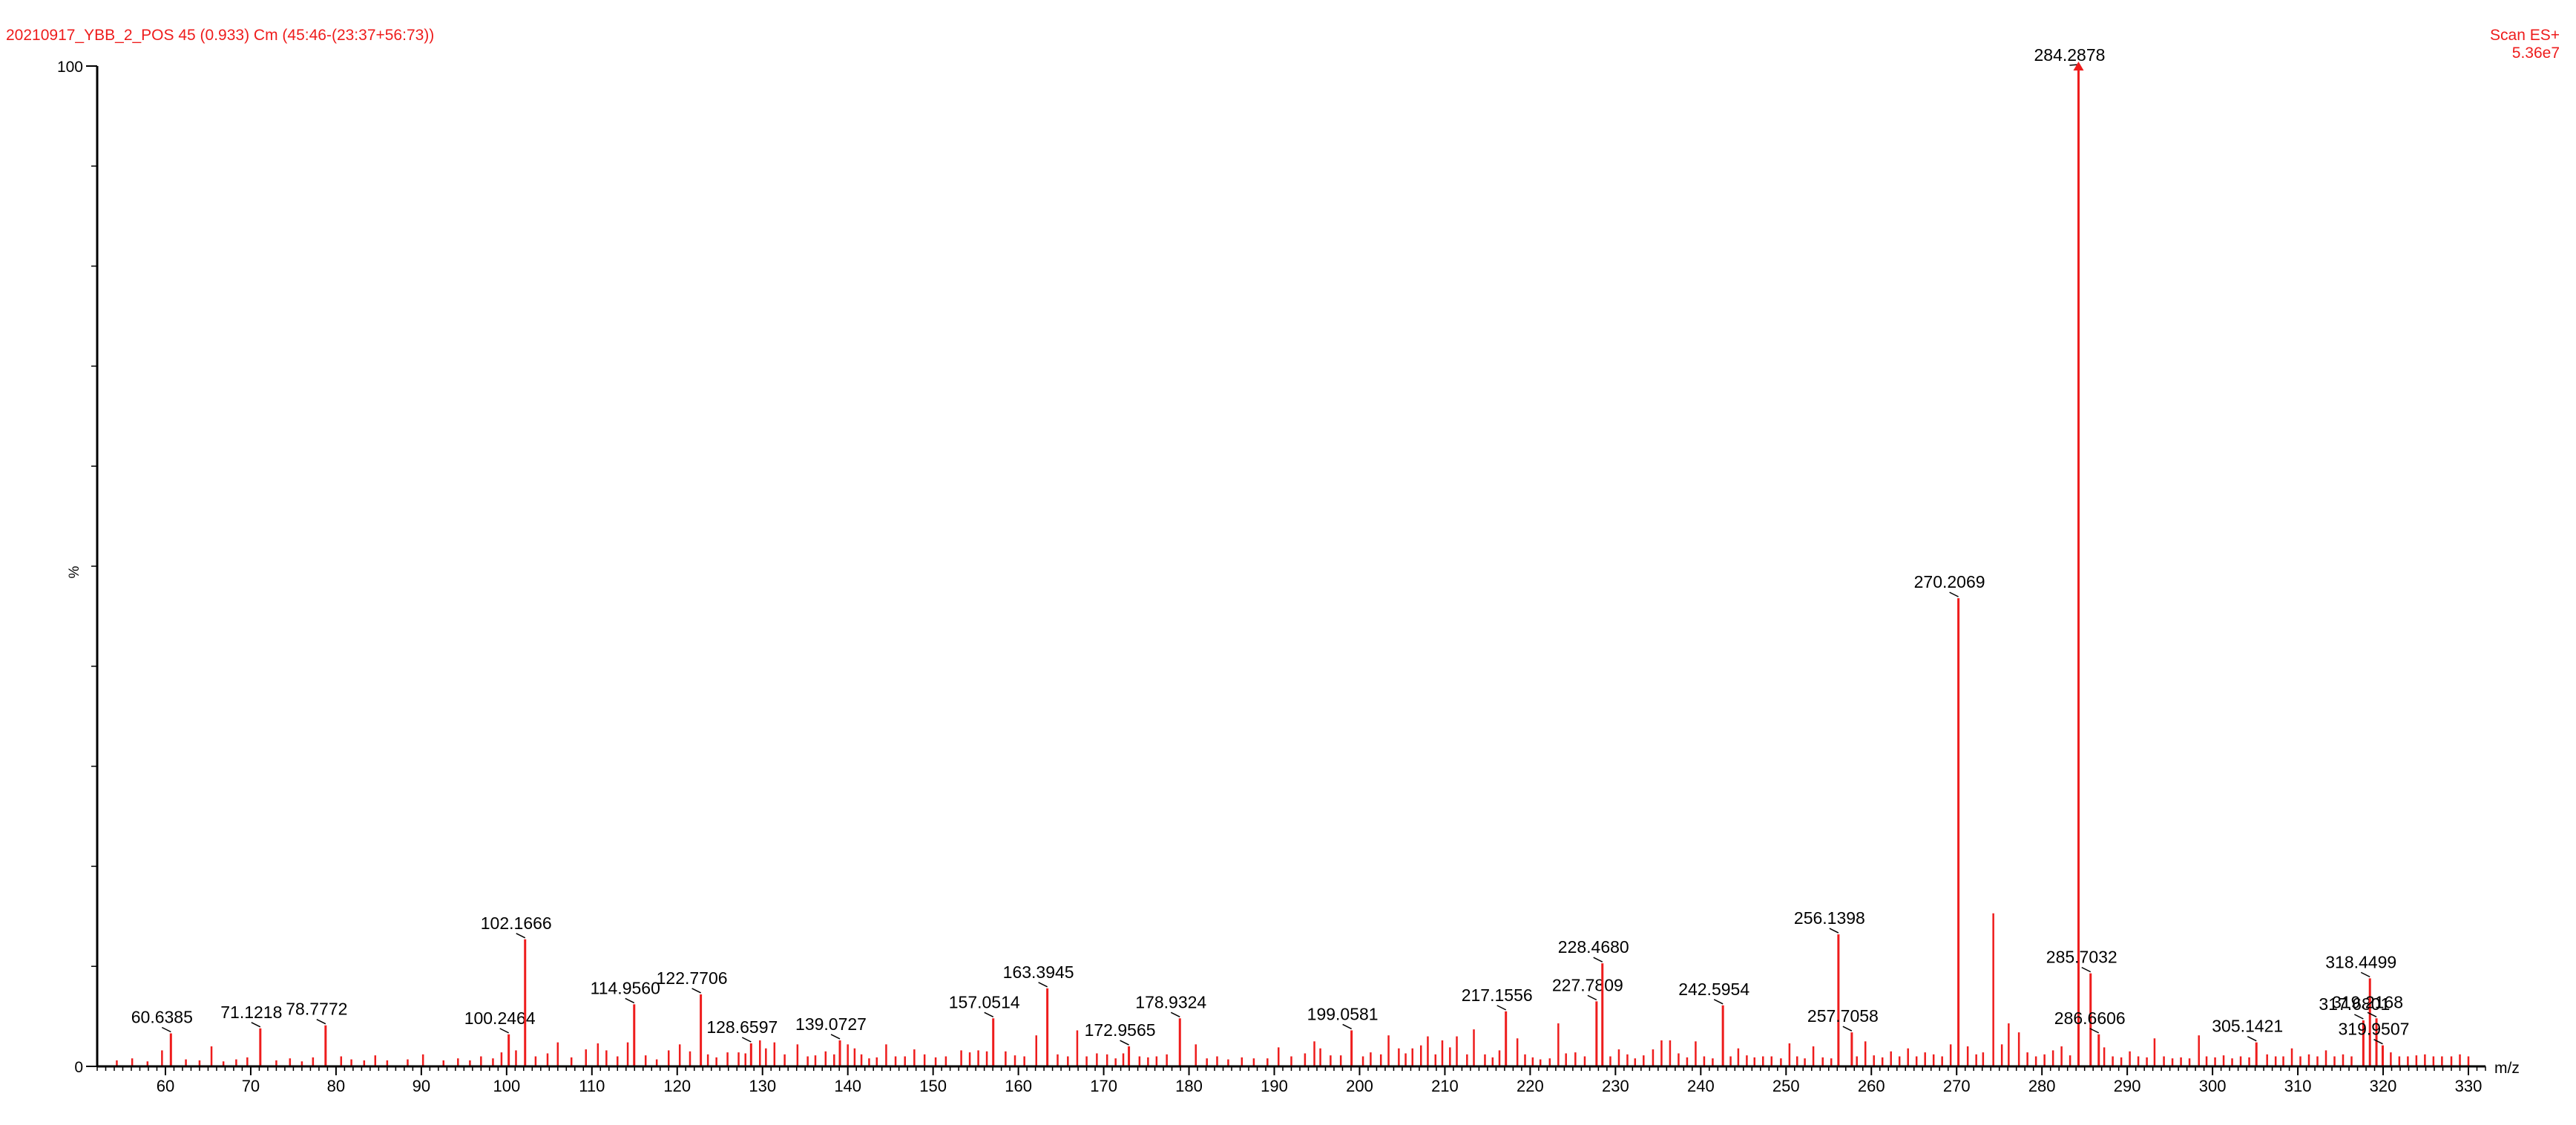 The width and height of the screenshot is (2576, 1125). What do you see at coordinates (2042, 1086) in the screenshot?
I see `x-tick-label: 280` at bounding box center [2042, 1086].